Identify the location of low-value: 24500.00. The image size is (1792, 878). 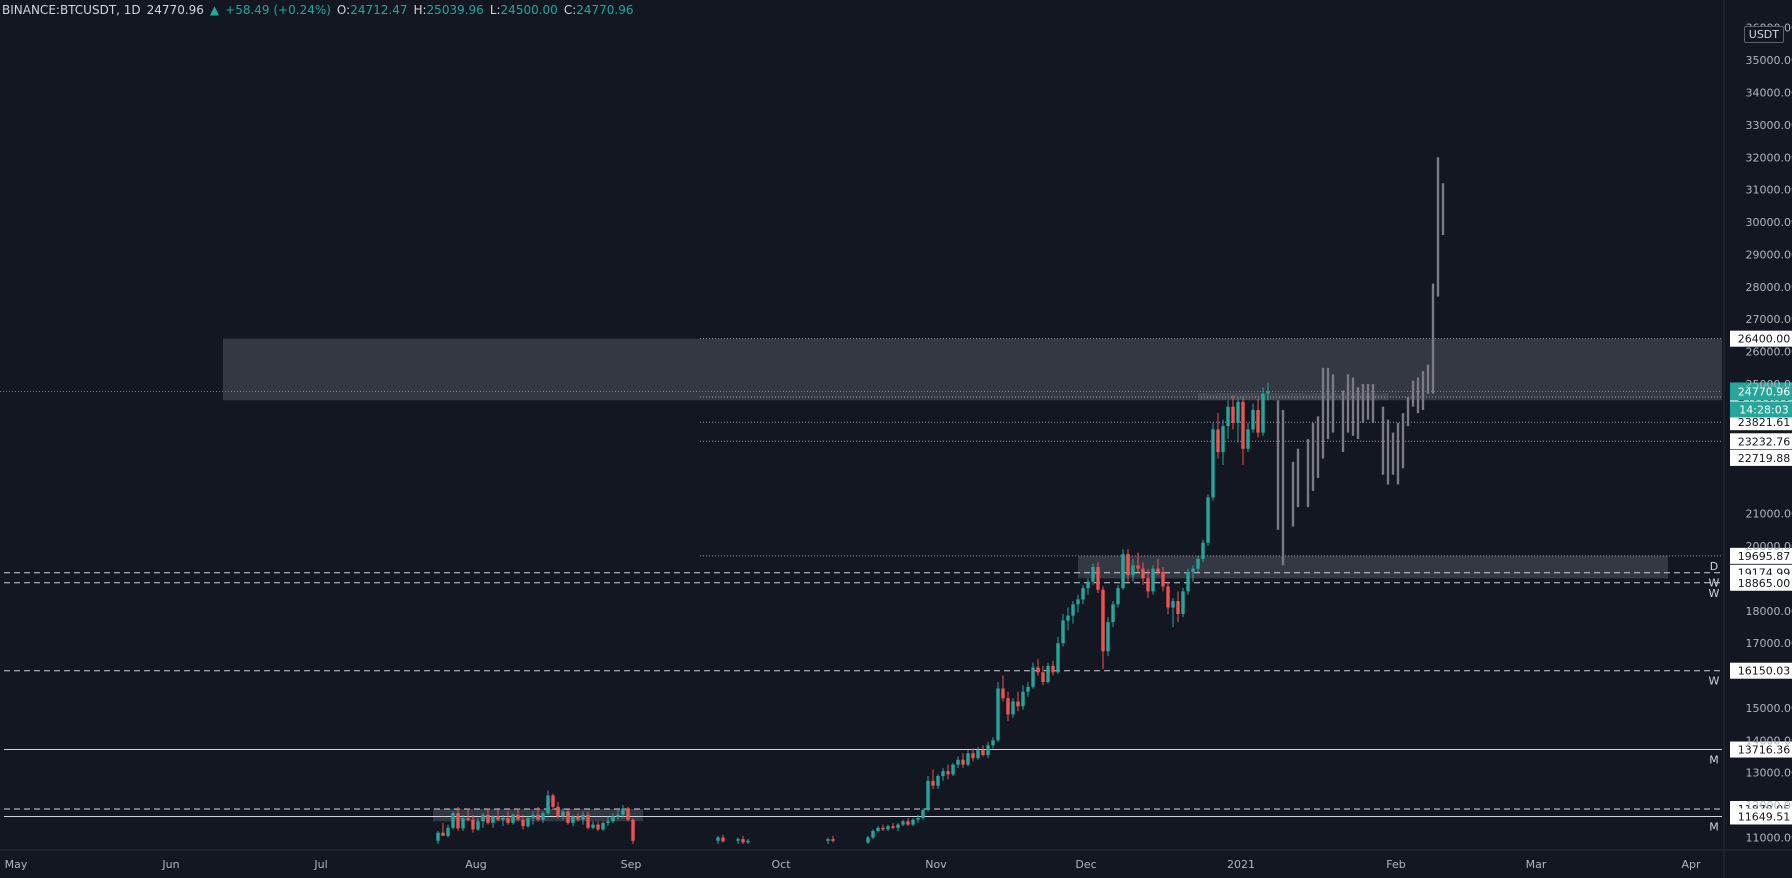
(529, 10).